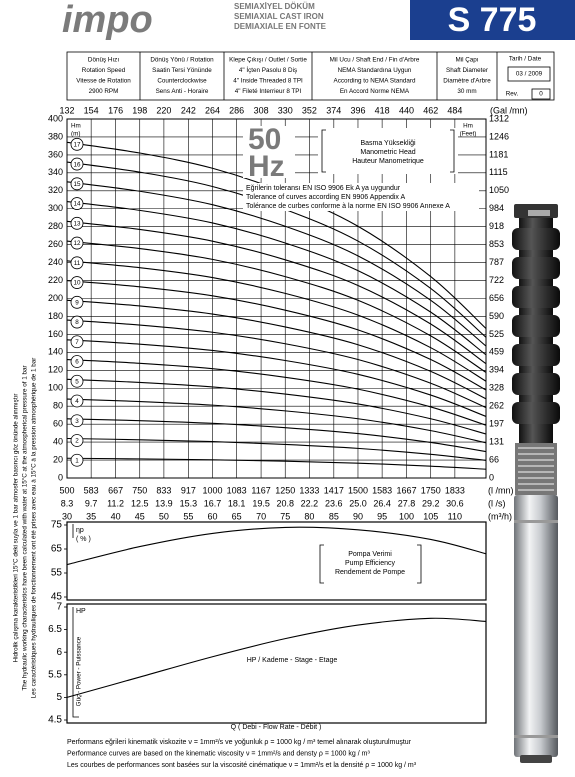  What do you see at coordinates (260, 490) in the screenshot?
I see `x-tick-label: 1167` at bounding box center [260, 490].